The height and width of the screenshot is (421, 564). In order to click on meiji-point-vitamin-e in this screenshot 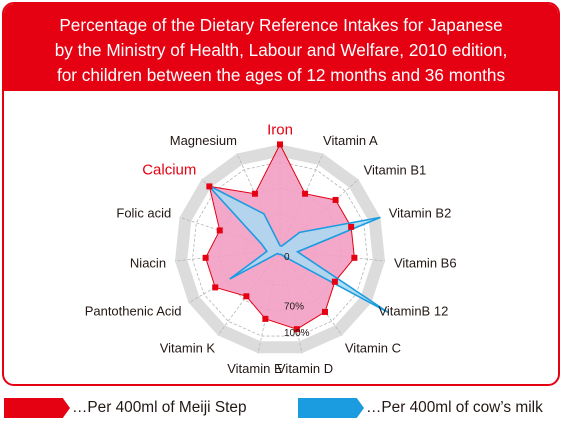, I will do `click(265, 318)`.